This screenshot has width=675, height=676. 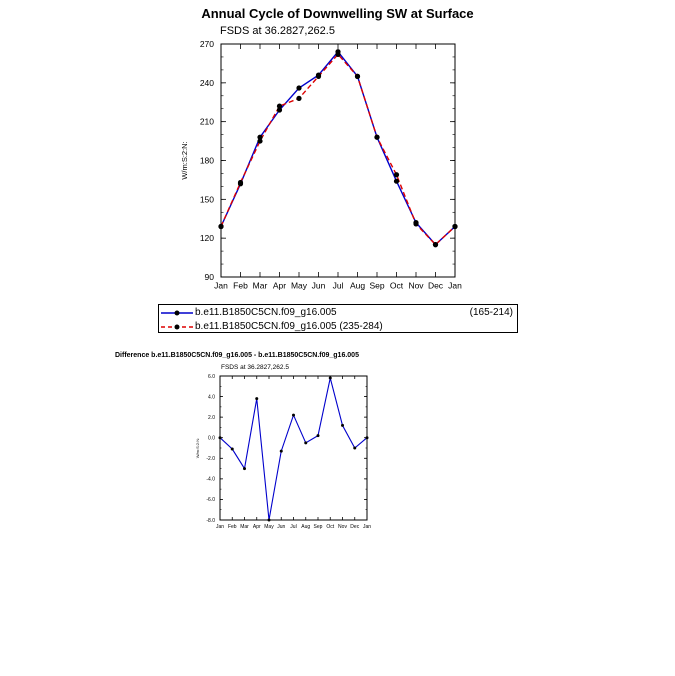 I want to click on y-tick-label: 90, so click(x=210, y=277).